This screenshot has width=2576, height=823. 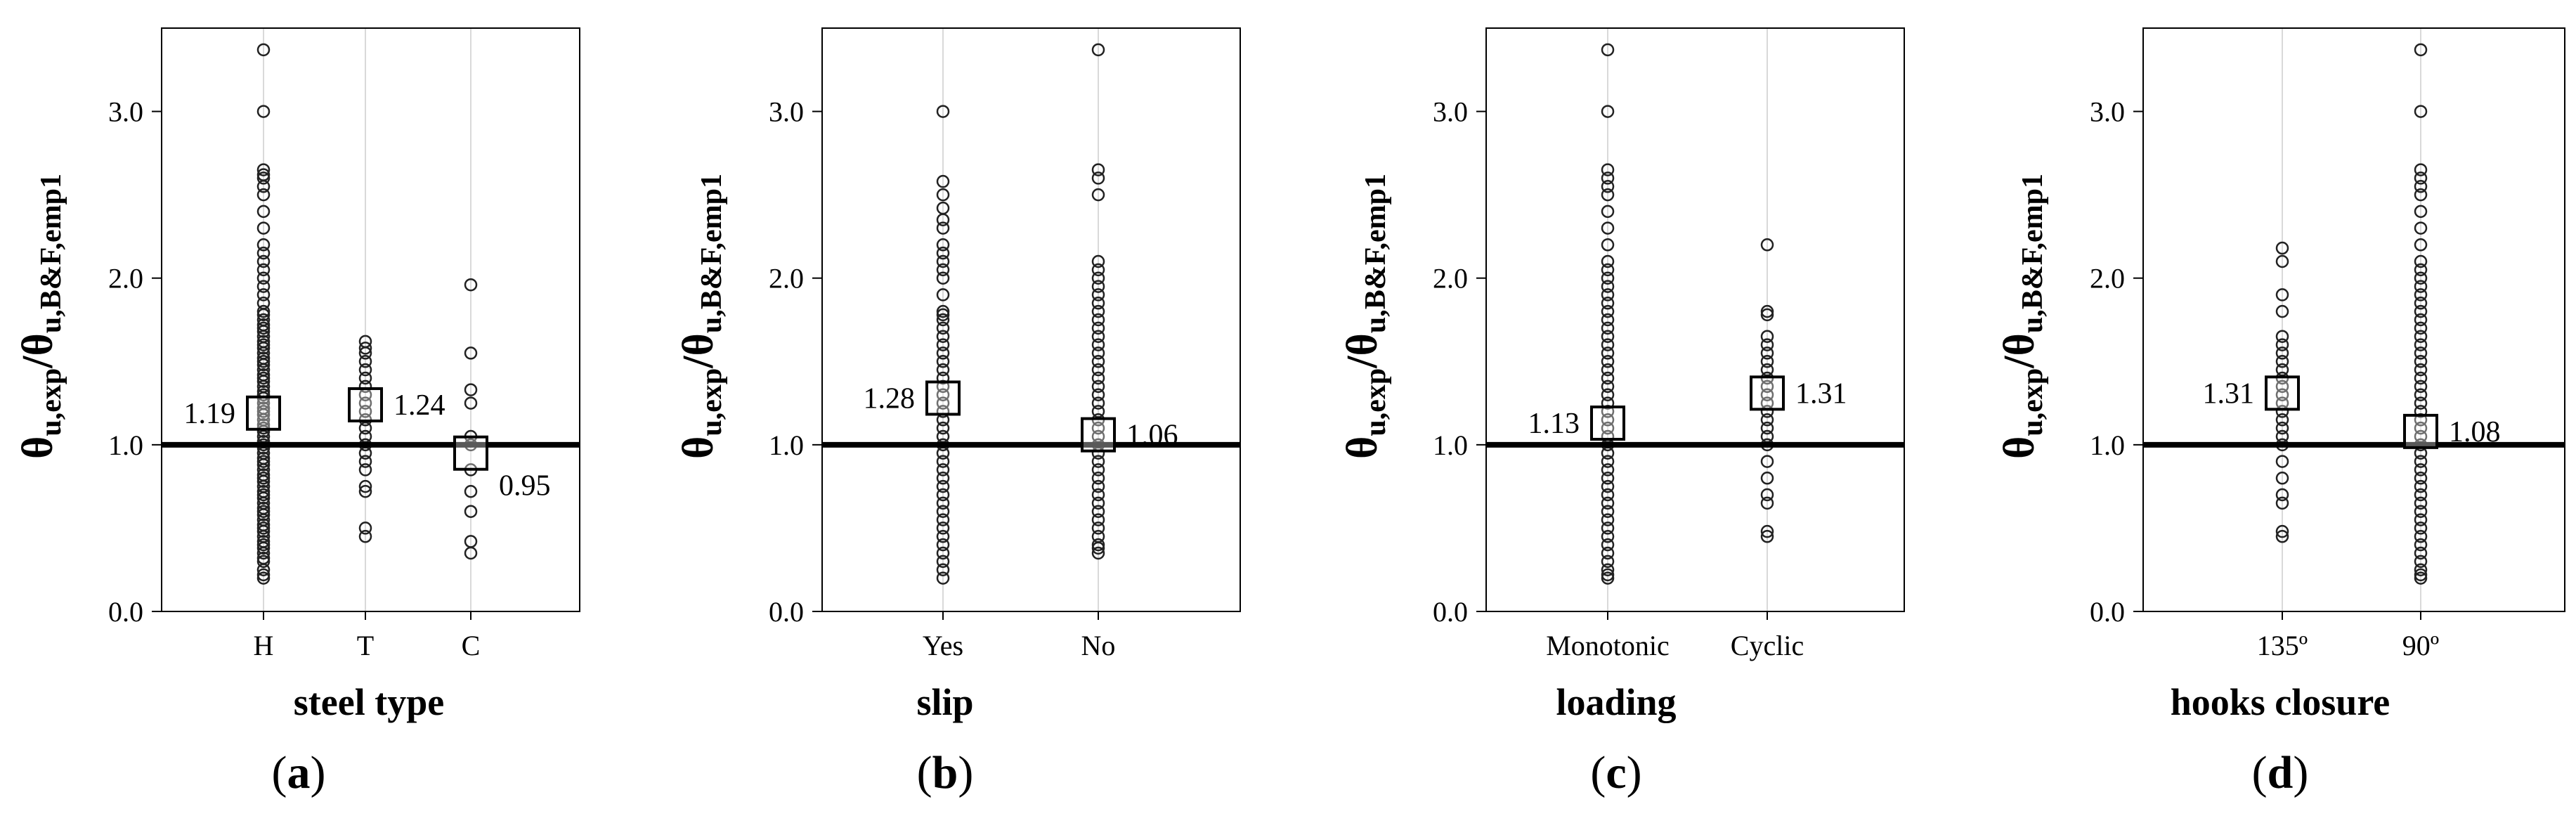 I want to click on panel-label: (d), so click(x=2280, y=772).